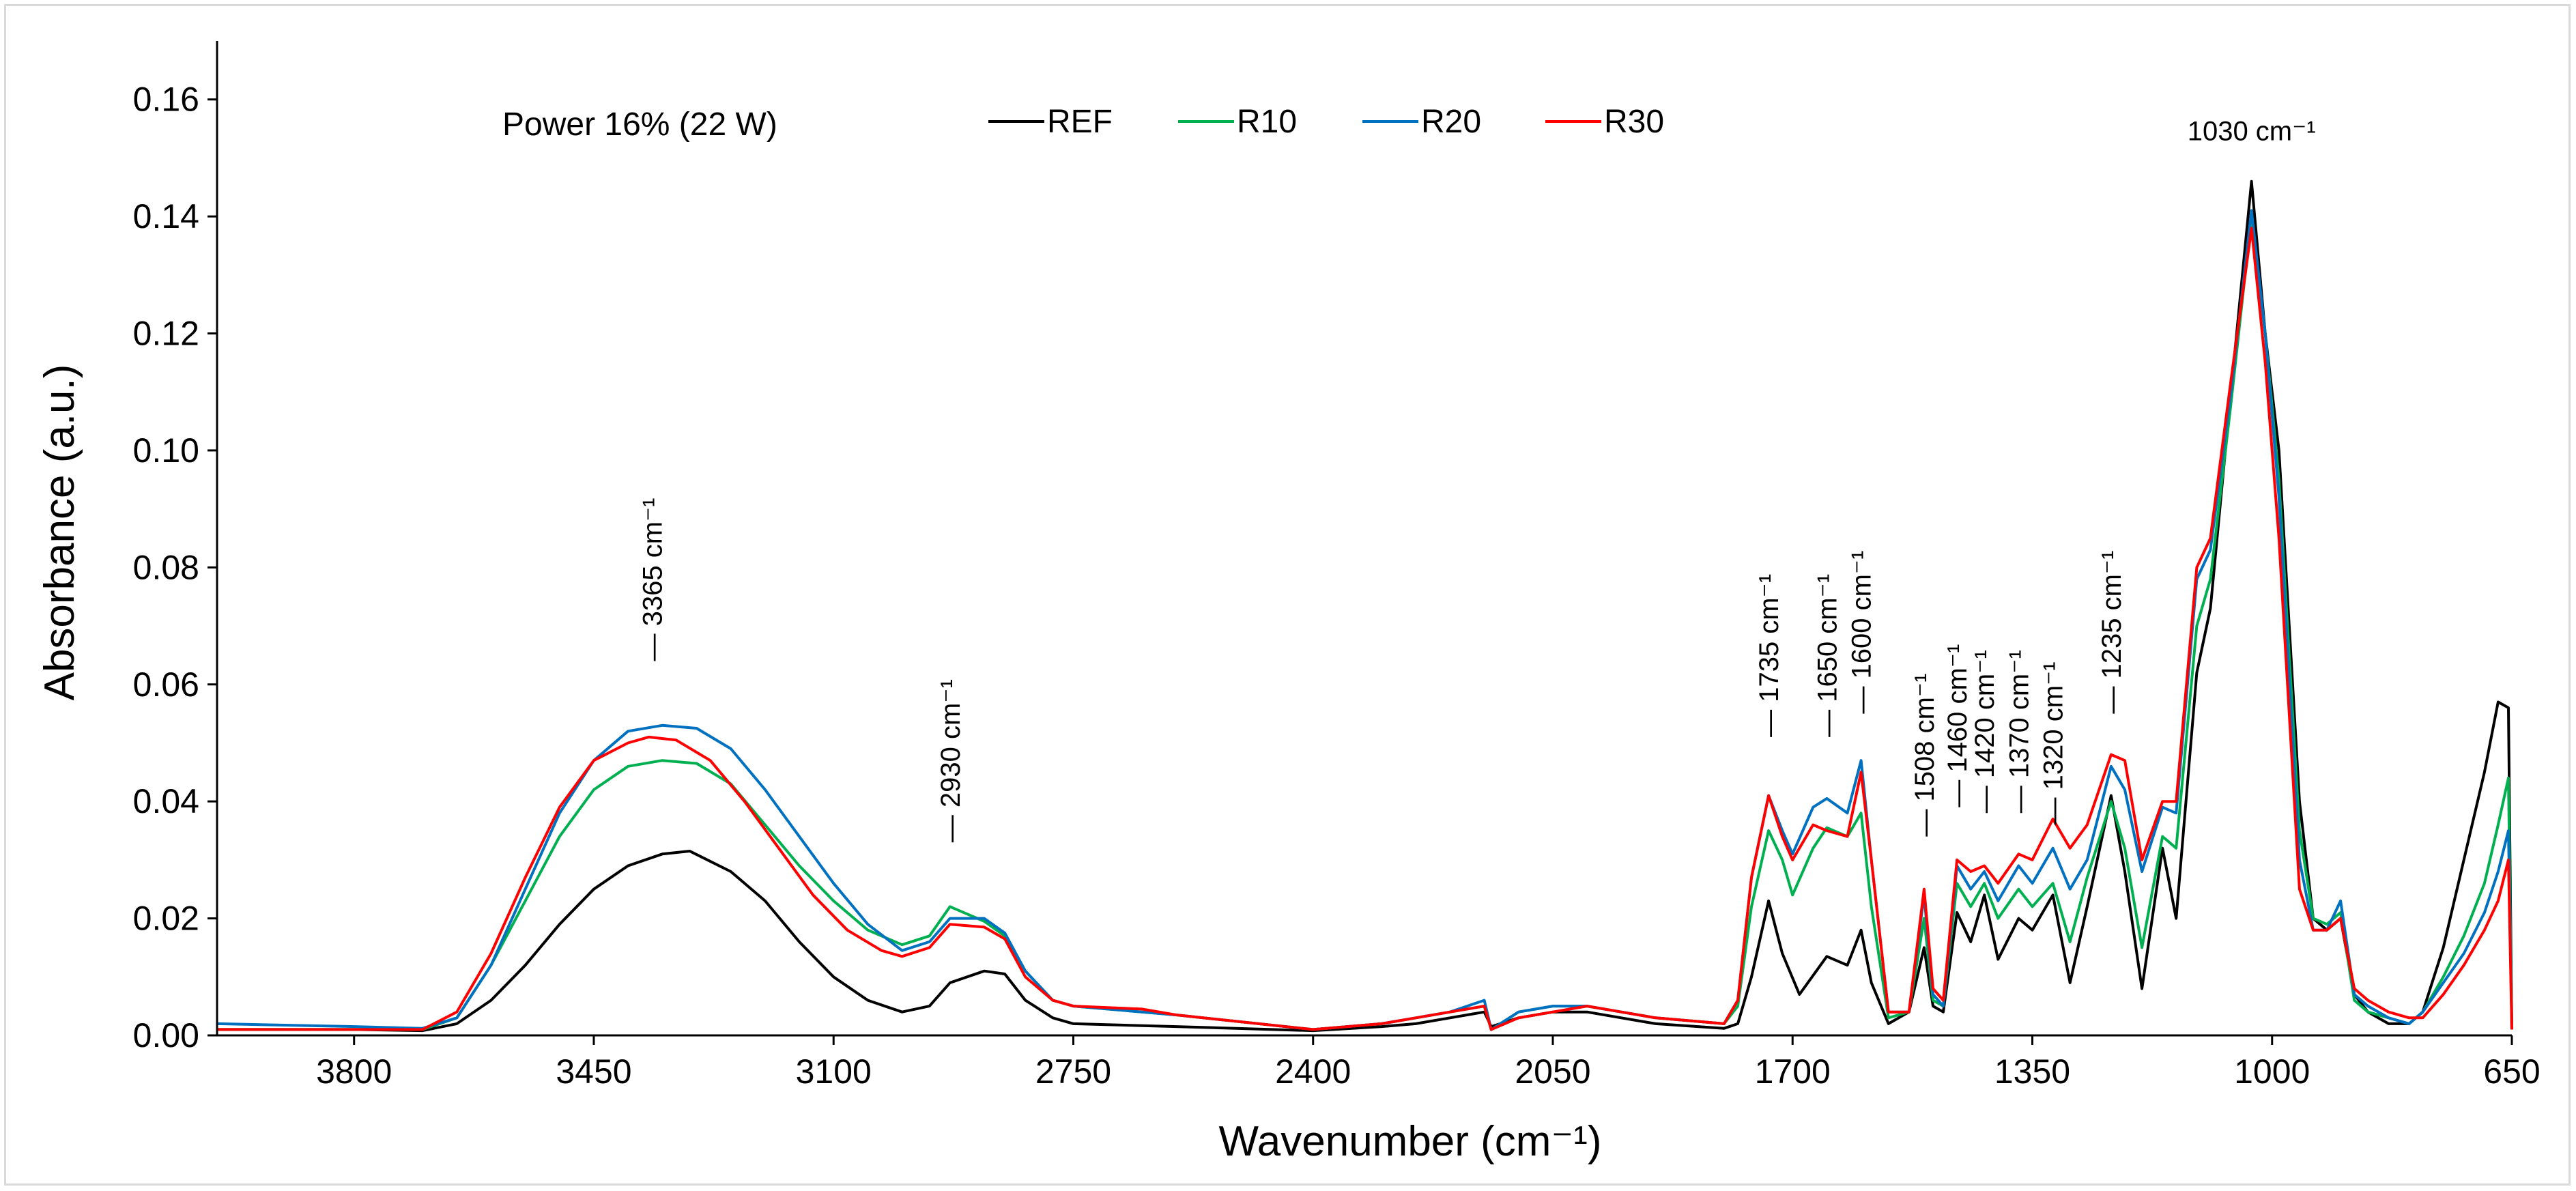  Describe the element at coordinates (593, 1071) in the screenshot. I see `x-tick-label: 3450` at that location.